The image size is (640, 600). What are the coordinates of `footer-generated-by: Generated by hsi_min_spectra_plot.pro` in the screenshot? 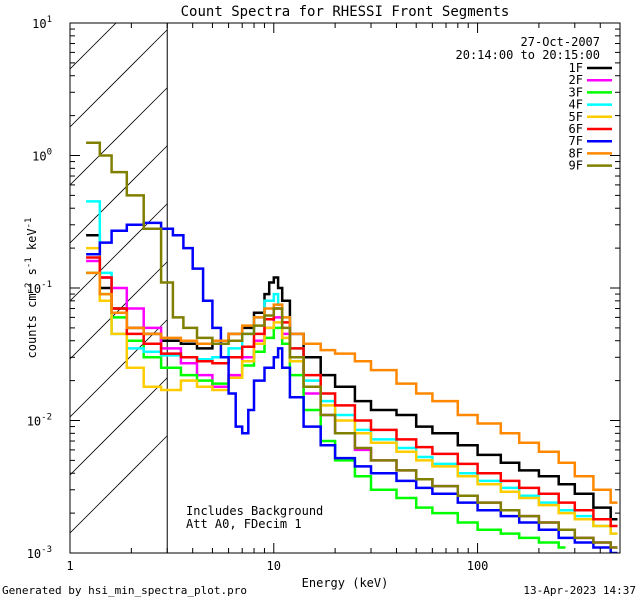 It's located at (124, 590).